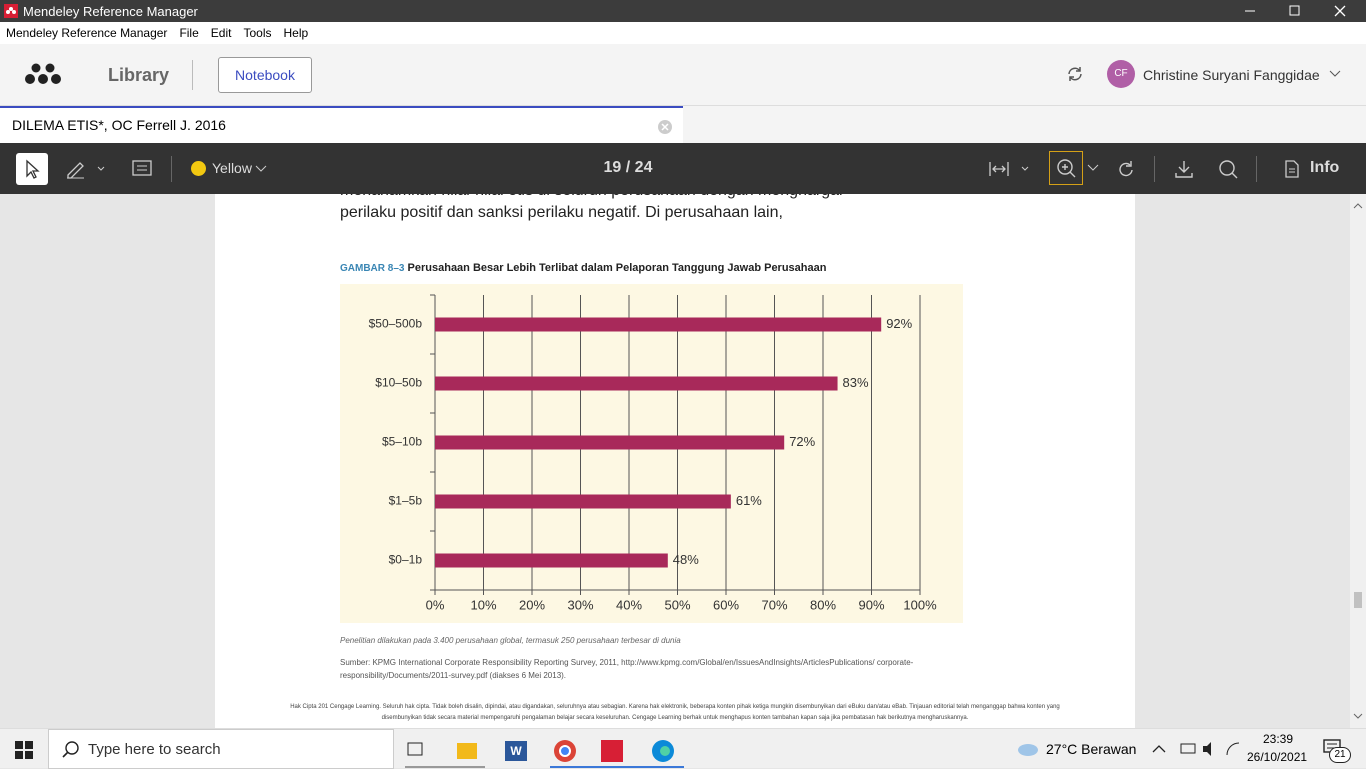  I want to click on start-button, so click(24, 750).